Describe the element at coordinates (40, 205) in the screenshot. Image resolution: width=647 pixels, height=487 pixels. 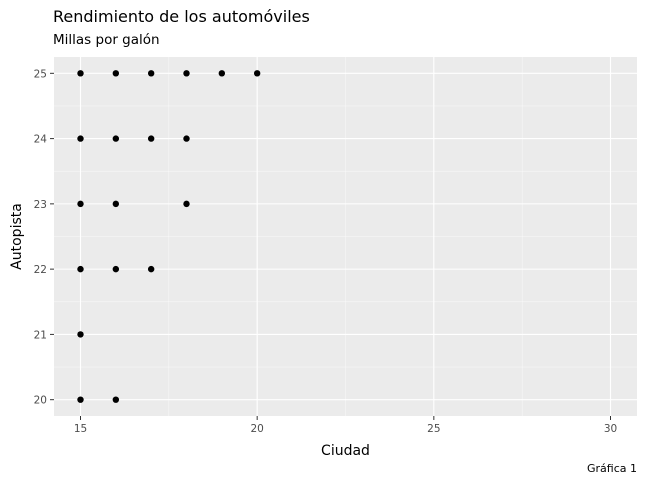
I see `y-tick-label: 23` at that location.